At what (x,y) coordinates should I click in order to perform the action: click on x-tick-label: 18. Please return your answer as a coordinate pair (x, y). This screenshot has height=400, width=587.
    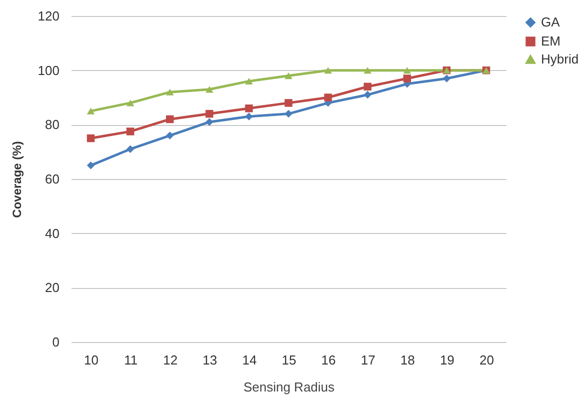
    Looking at the image, I should click on (407, 360).